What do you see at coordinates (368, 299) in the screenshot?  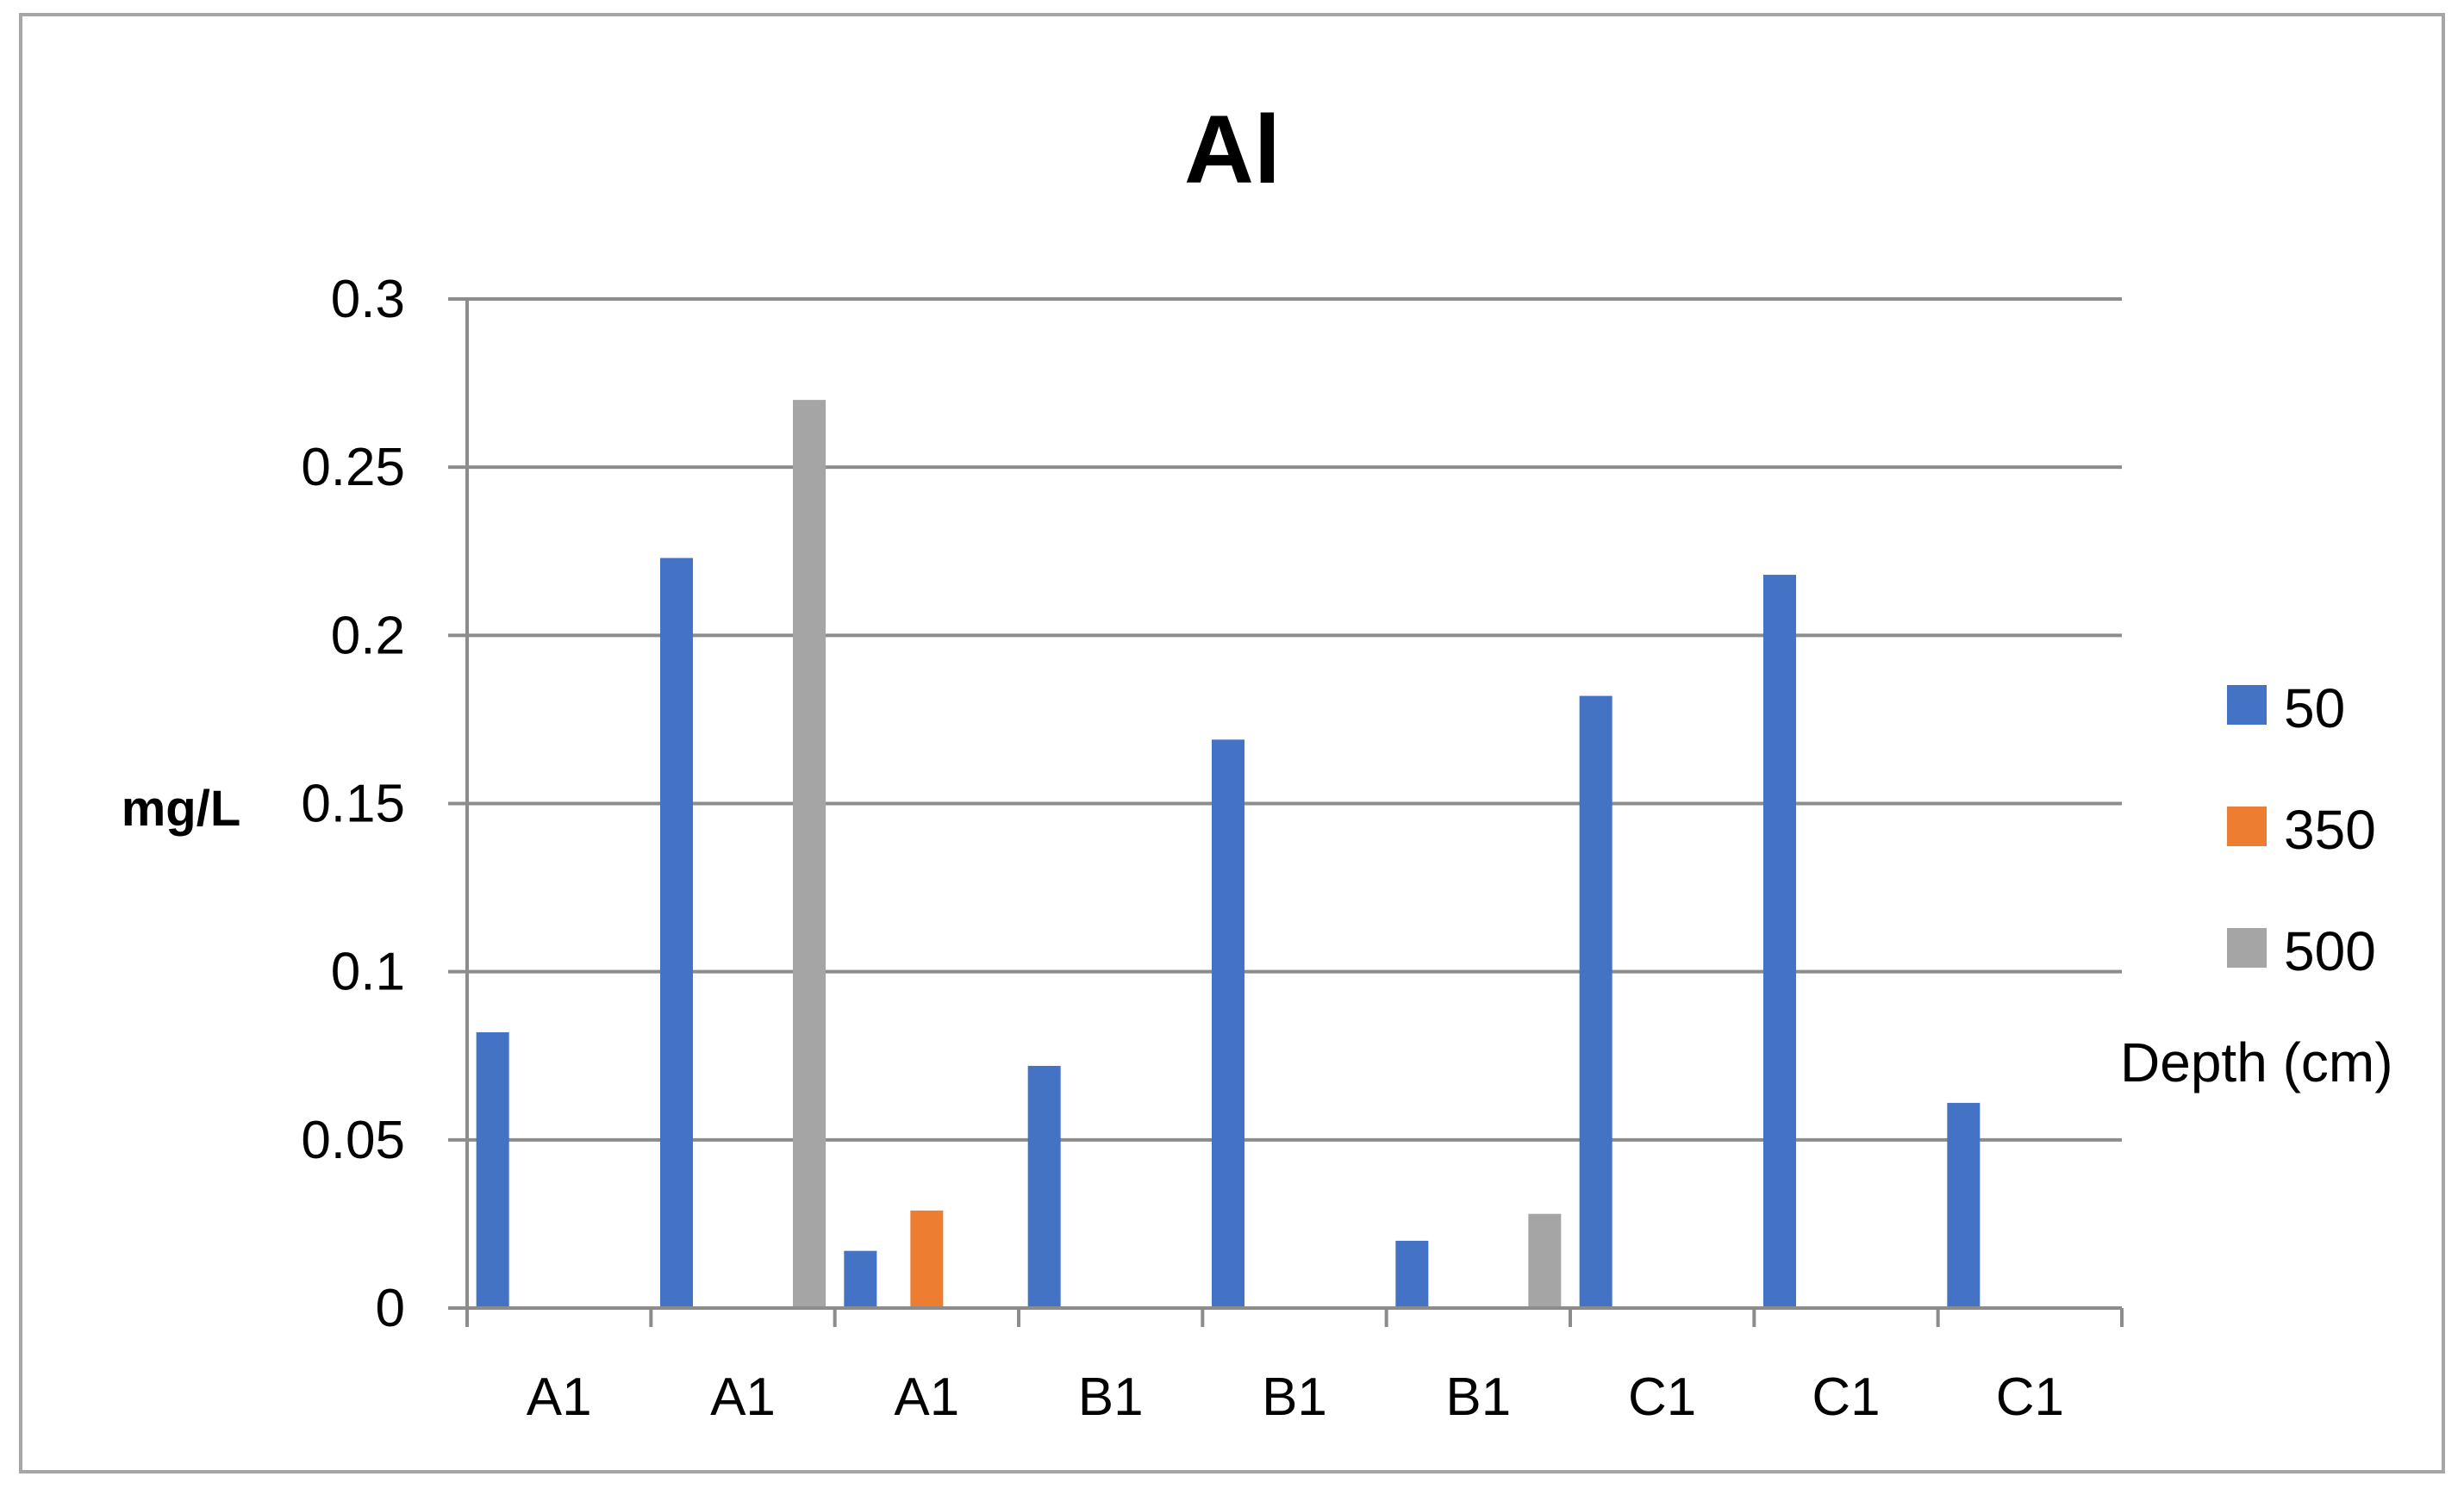 I see `y-tick-label: 0.3` at bounding box center [368, 299].